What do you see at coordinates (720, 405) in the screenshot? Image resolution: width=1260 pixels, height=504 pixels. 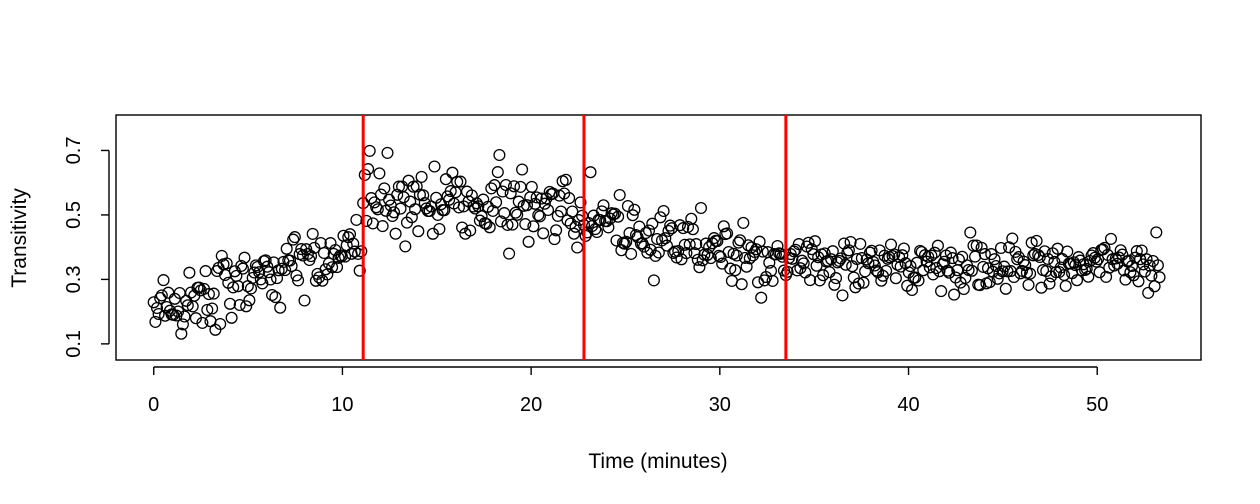 I see `x-tick-label: 30` at bounding box center [720, 405].